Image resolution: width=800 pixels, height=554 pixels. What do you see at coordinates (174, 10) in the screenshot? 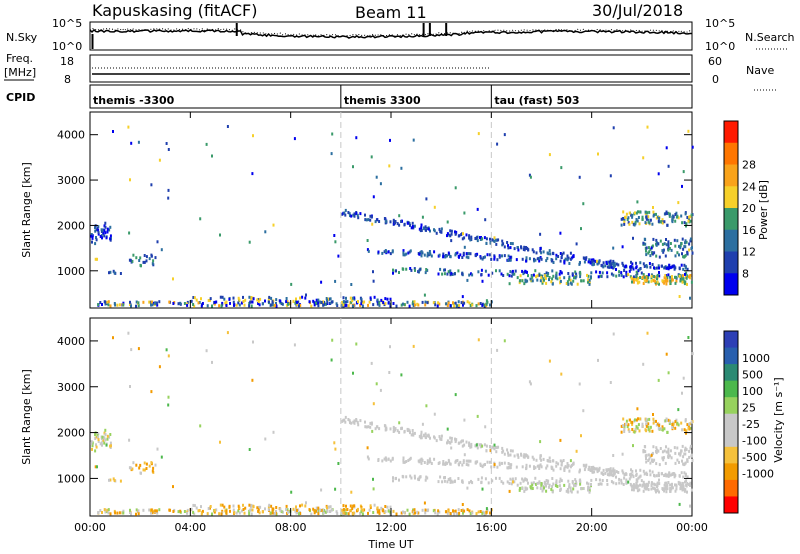
I see `station-title: Kapuskasing (fitACF)` at bounding box center [174, 10].